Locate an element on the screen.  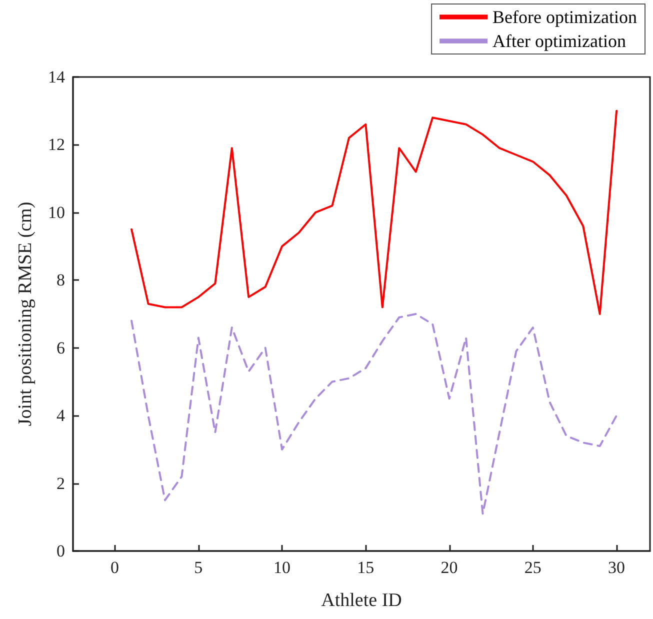
y-tick-label: 12 is located at coordinates (56, 144).